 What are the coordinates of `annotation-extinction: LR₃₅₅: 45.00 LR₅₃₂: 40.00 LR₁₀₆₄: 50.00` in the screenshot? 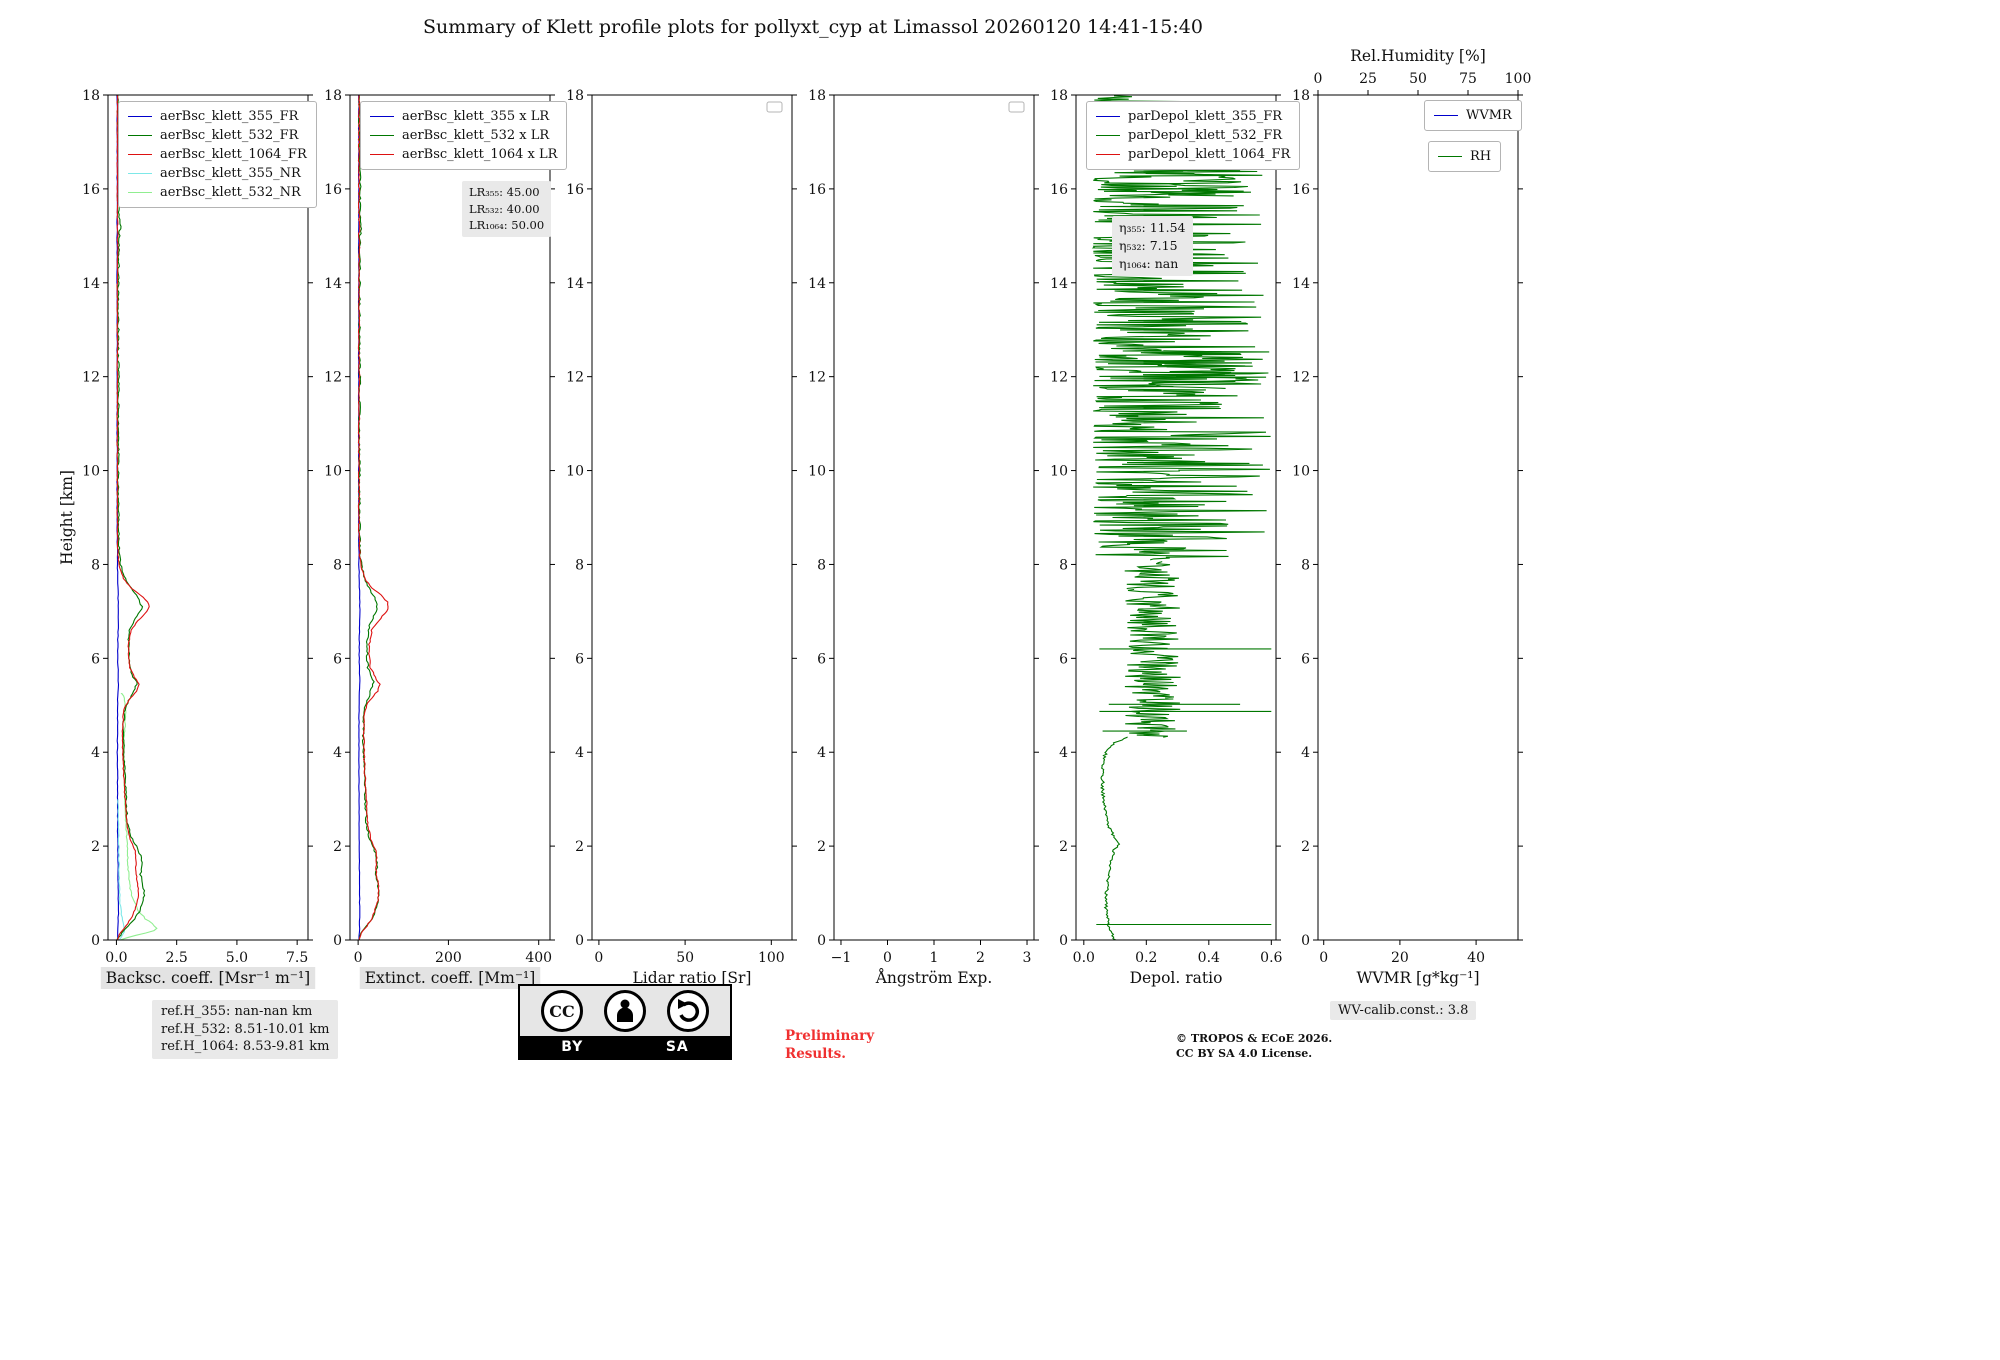 It's located at (507, 209).